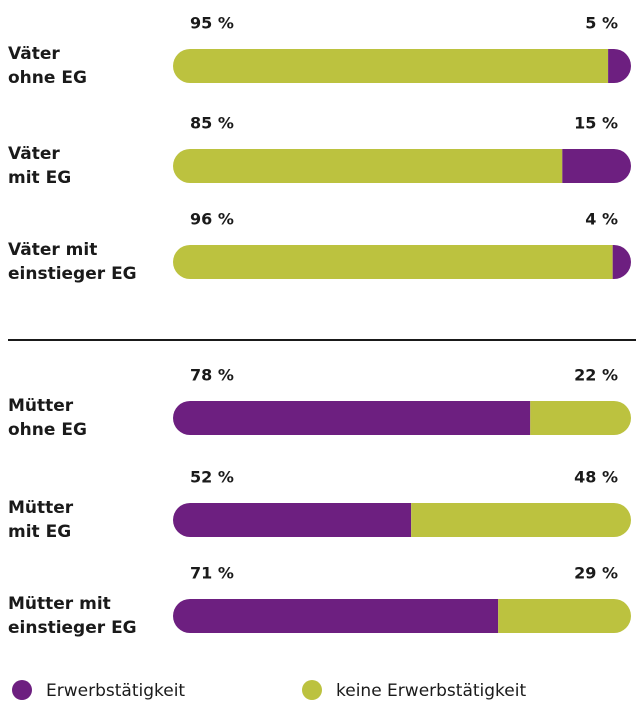  Describe the element at coordinates (72, 616) in the screenshot. I see `category-label: Mütter mit einstieger EG` at that location.